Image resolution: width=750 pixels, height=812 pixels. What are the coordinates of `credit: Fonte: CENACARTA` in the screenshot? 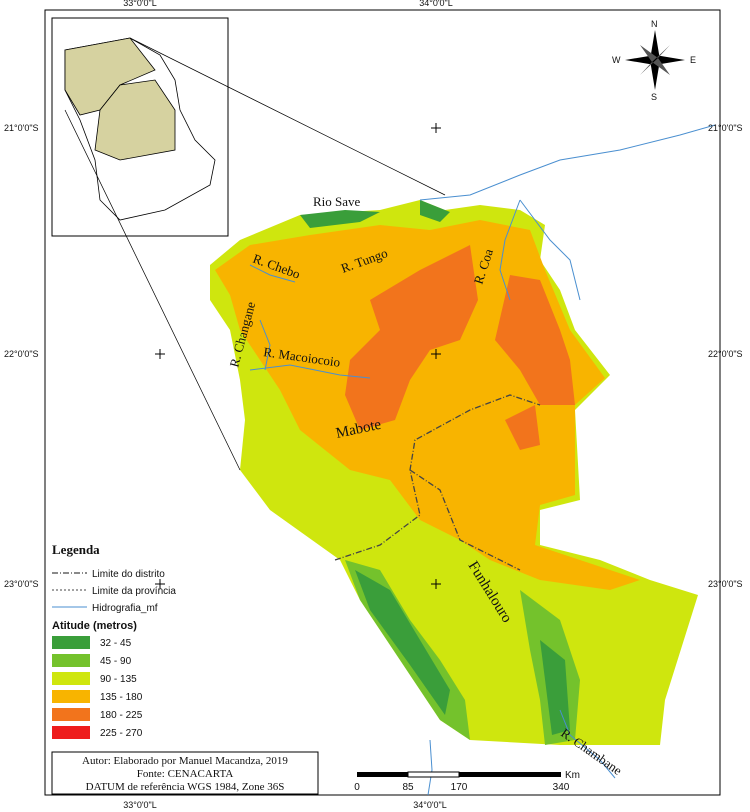 It's located at (185, 774).